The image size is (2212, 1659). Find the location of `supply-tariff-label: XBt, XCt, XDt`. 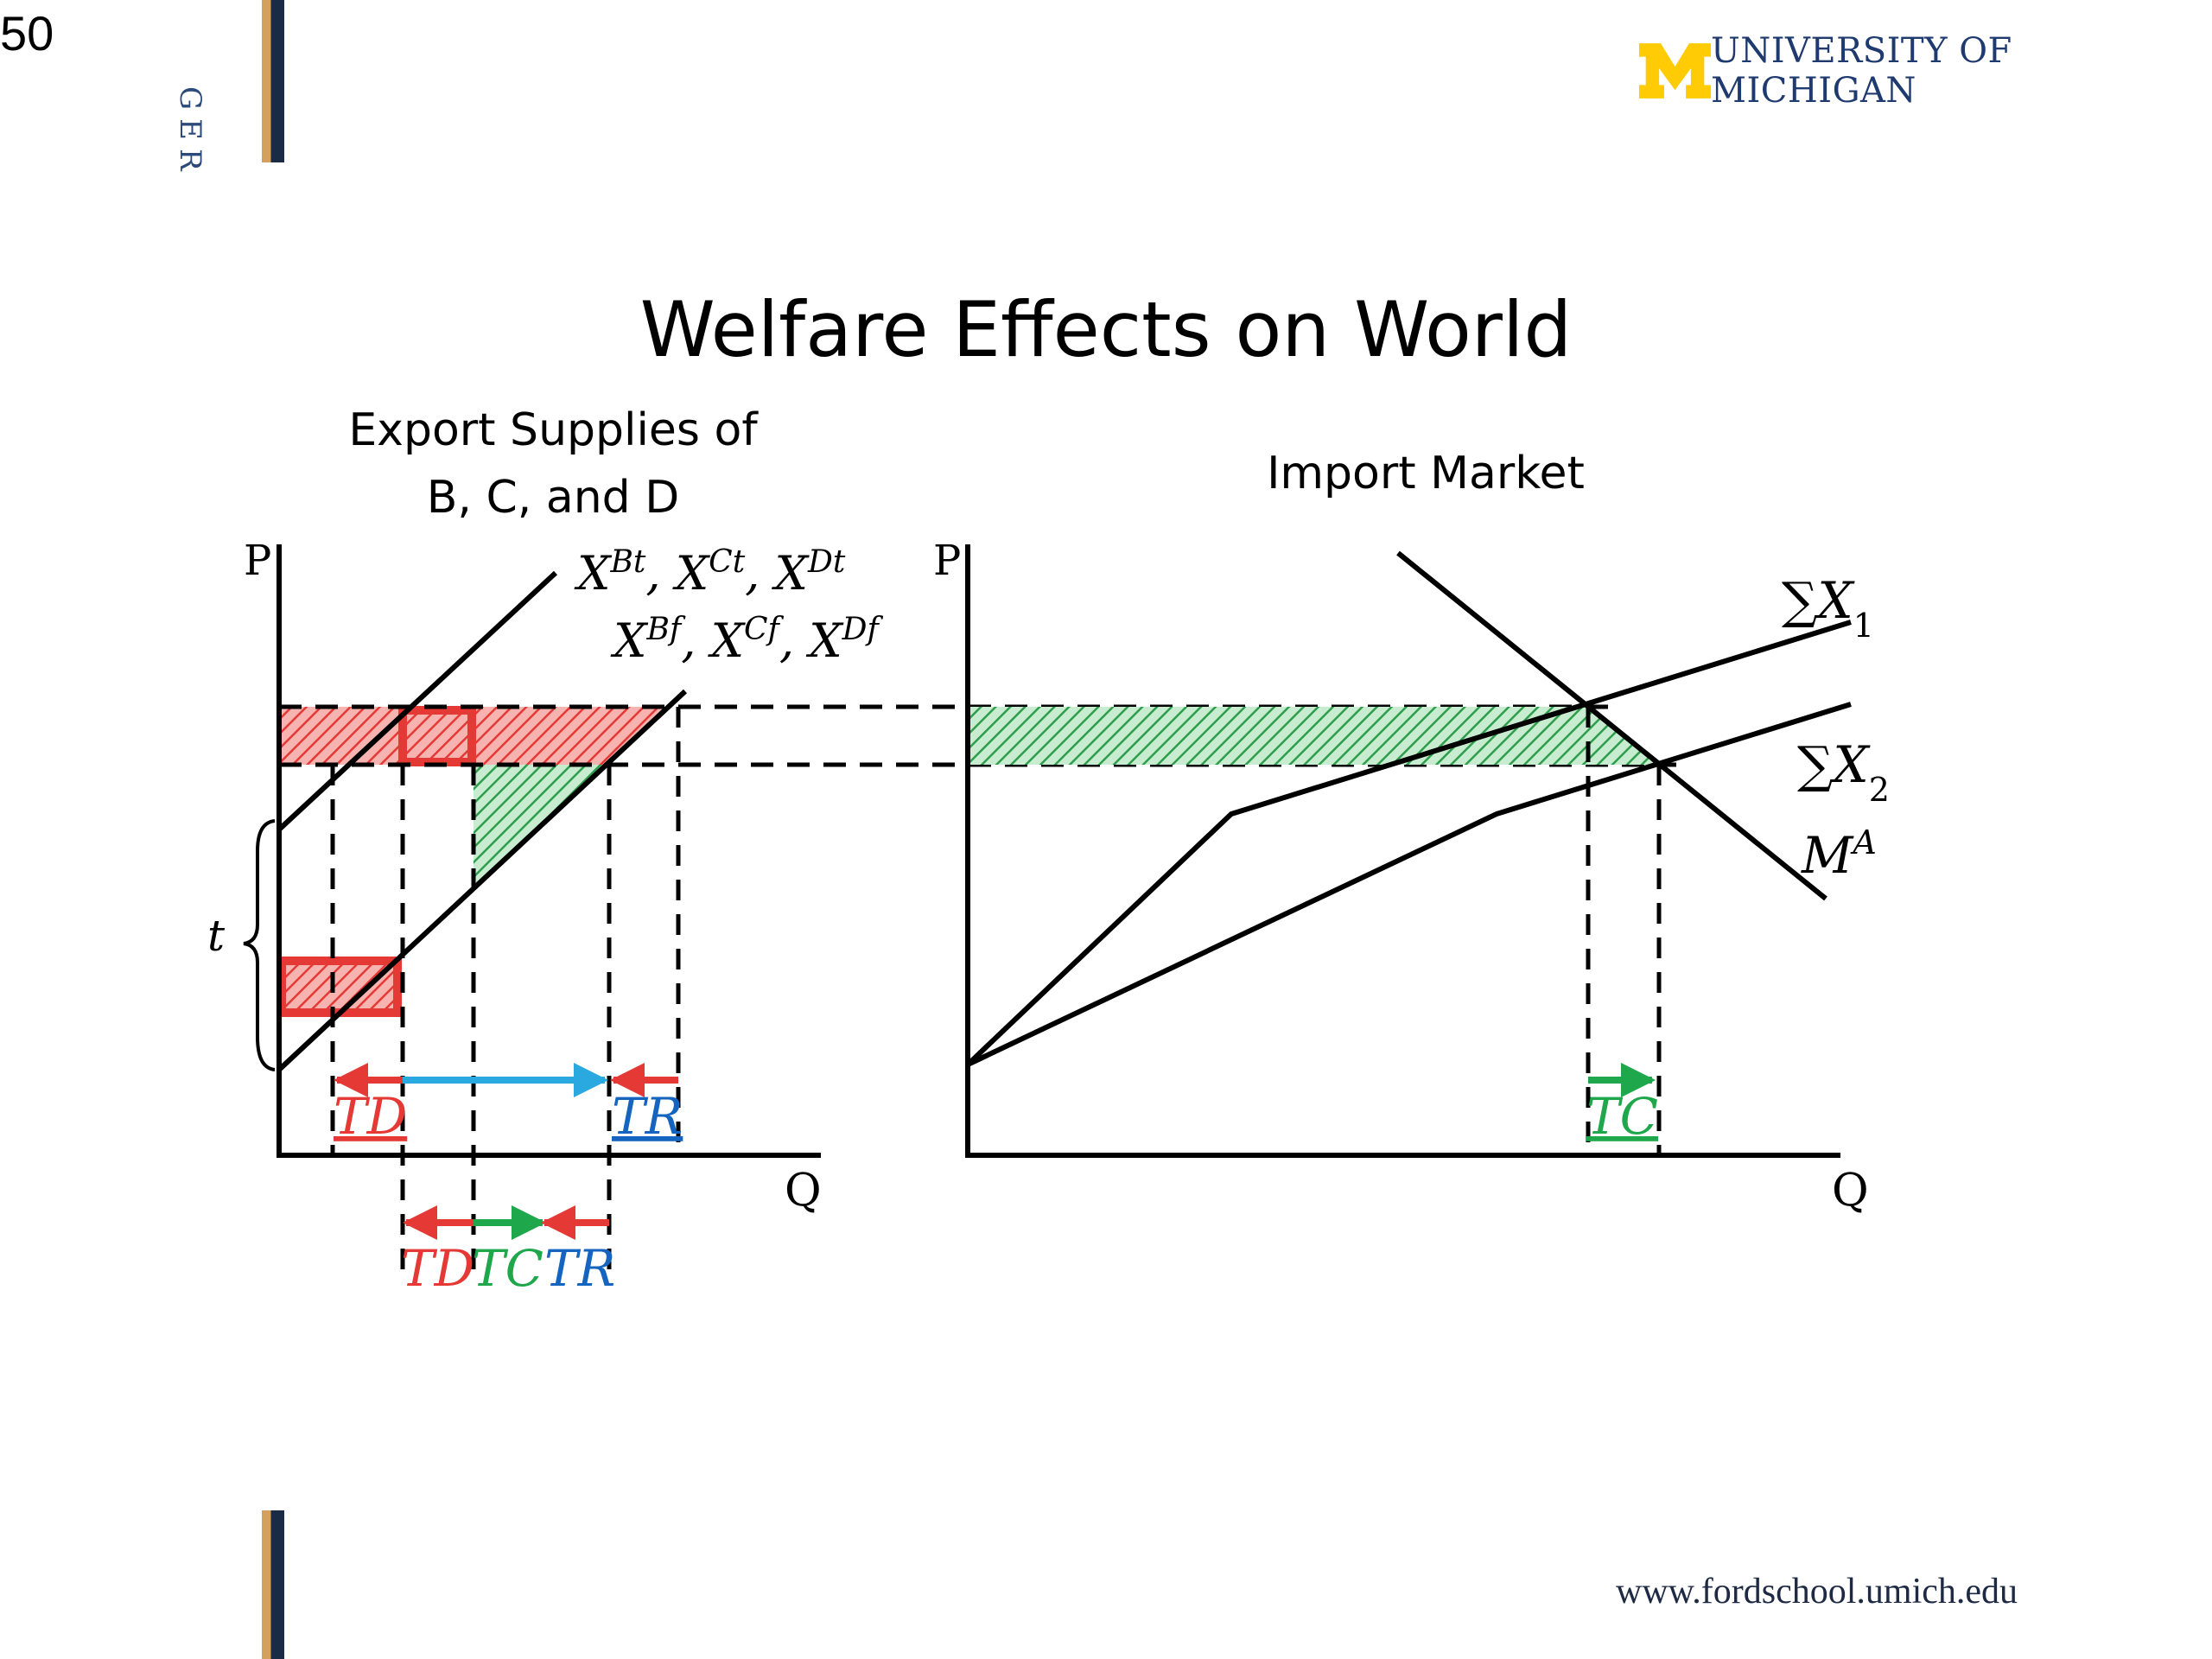

supply-tariff-label: XBt, XCt, XDt is located at coordinates (710, 572).